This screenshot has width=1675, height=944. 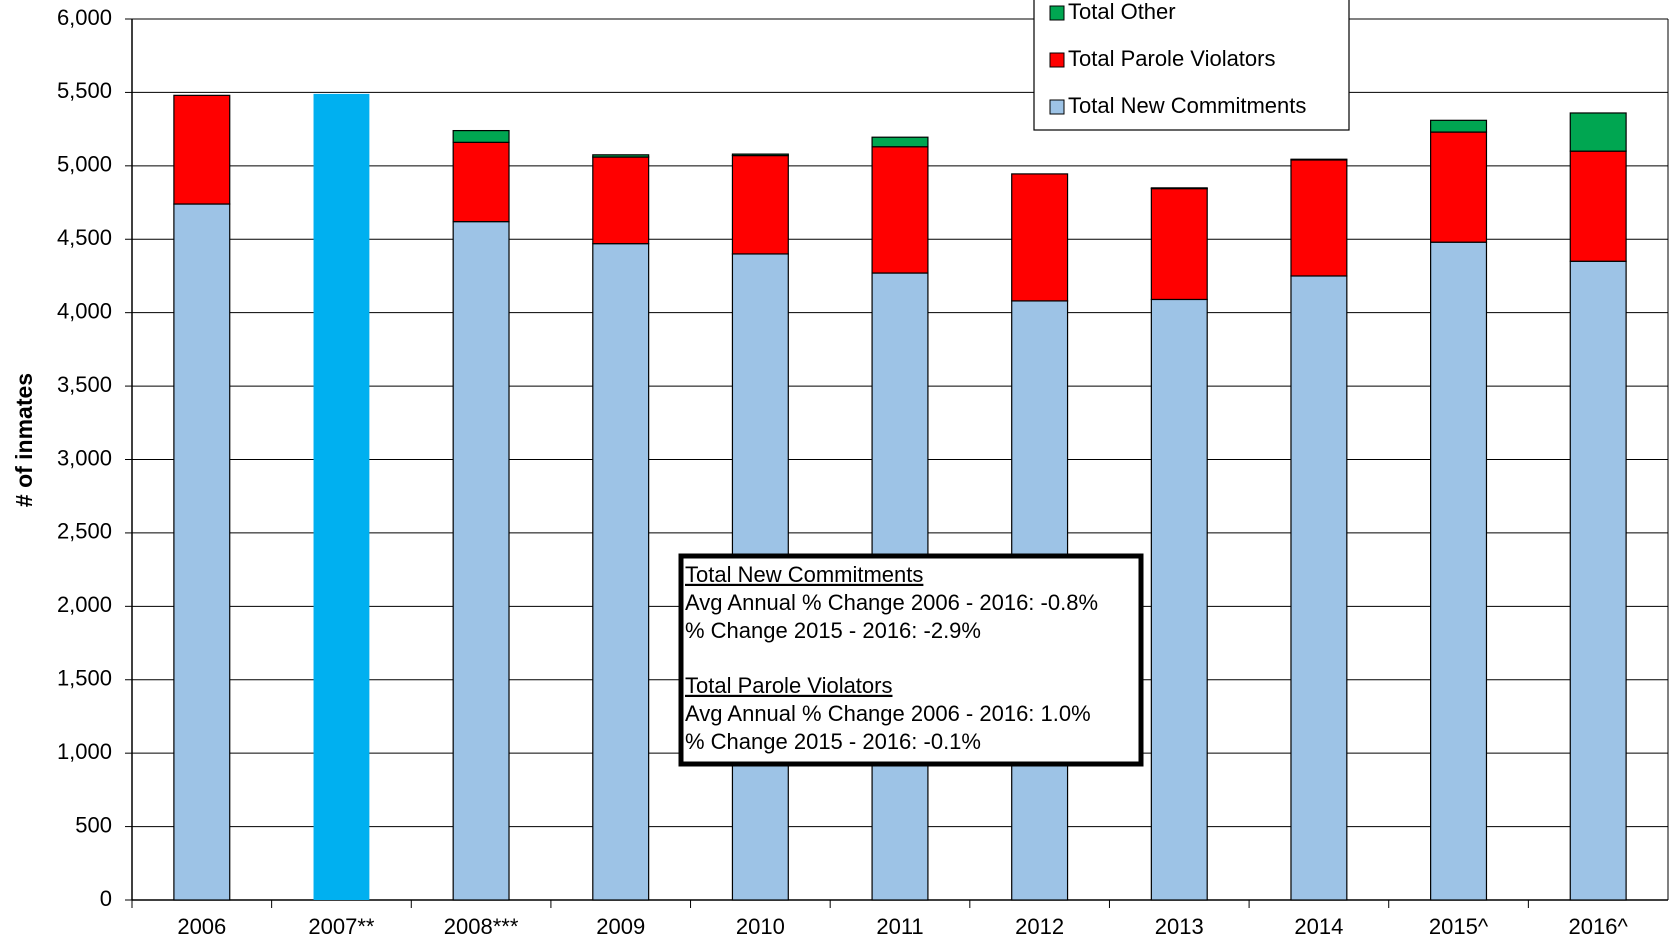 What do you see at coordinates (84, 310) in the screenshot?
I see `y-tick-label: 4,000` at bounding box center [84, 310].